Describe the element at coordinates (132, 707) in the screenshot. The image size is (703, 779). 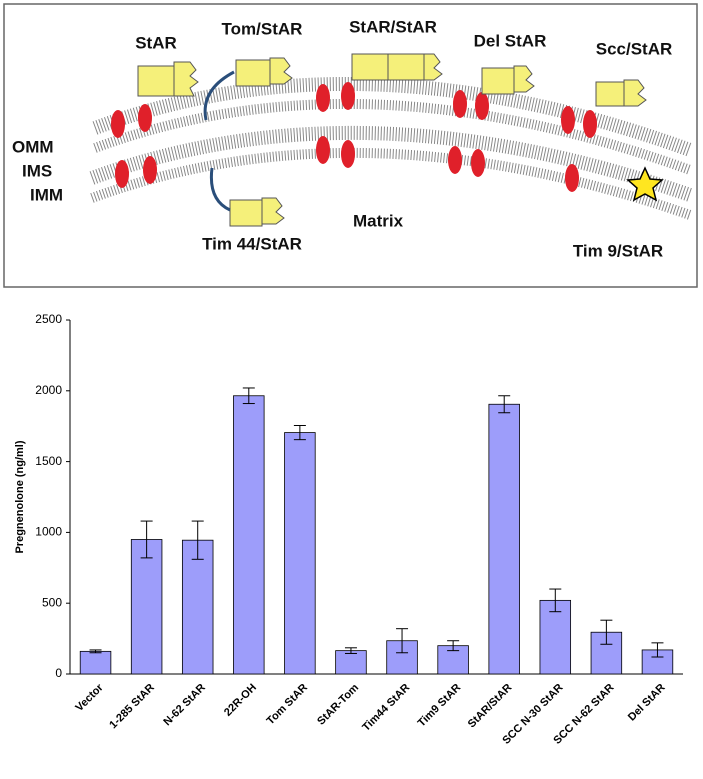
I see `x-tick-label: 1-285 StAR` at that location.